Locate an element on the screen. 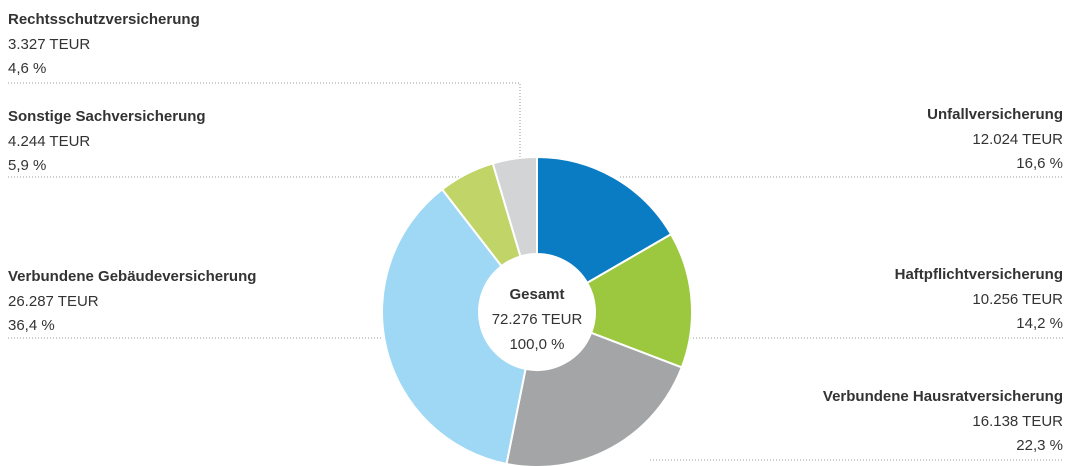 The image size is (1071, 466). value-label: 12.024 TEUR is located at coordinates (1017, 139).